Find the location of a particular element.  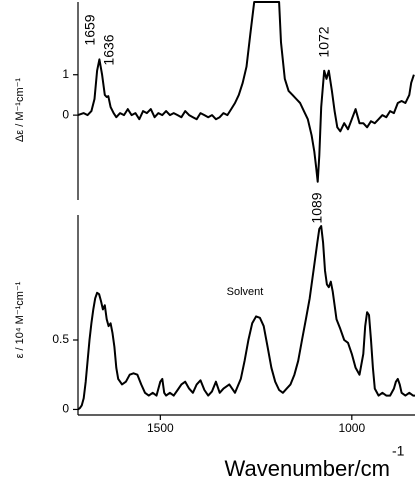

annotation: 1072 is located at coordinates (324, 41).